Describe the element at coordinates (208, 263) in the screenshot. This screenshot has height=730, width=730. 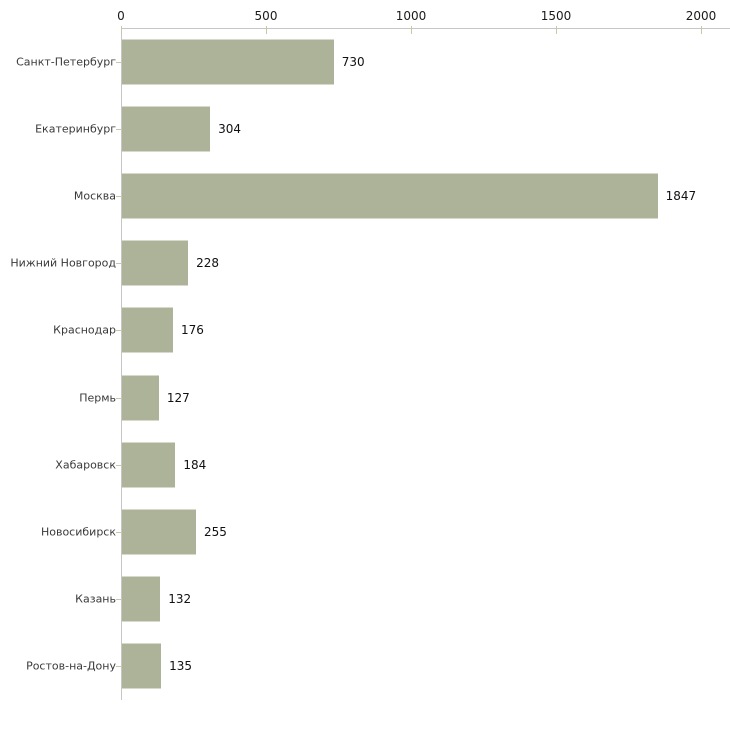
I see `value-label: 228` at that location.